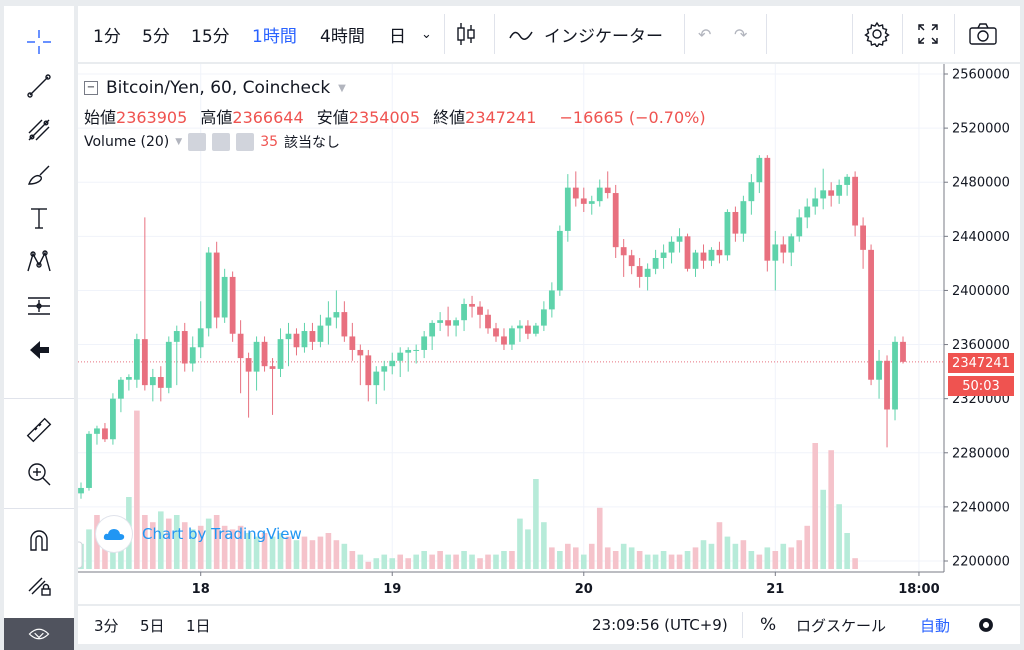 The width and height of the screenshot is (1024, 650). Describe the element at coordinates (466, 34) in the screenshot. I see `candles-icon` at that location.